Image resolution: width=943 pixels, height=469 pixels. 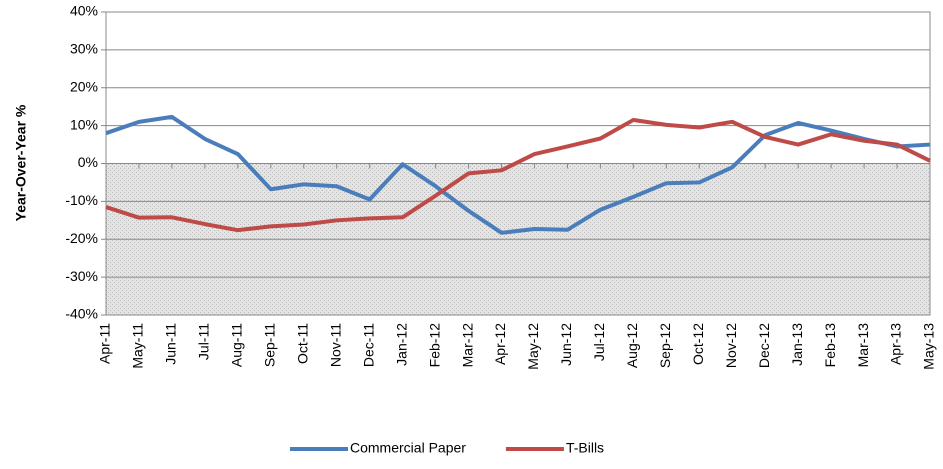 What do you see at coordinates (21, 162) in the screenshot?
I see `y-axis-label: Year-Over-Year %` at bounding box center [21, 162].